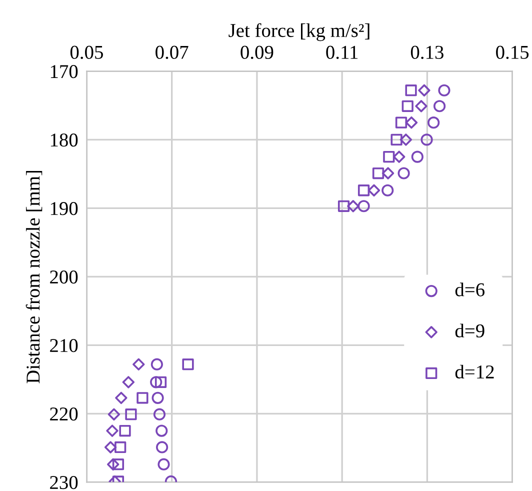 This screenshot has width=532, height=491. I want to click on x-tick-label: 0.09, so click(257, 52).